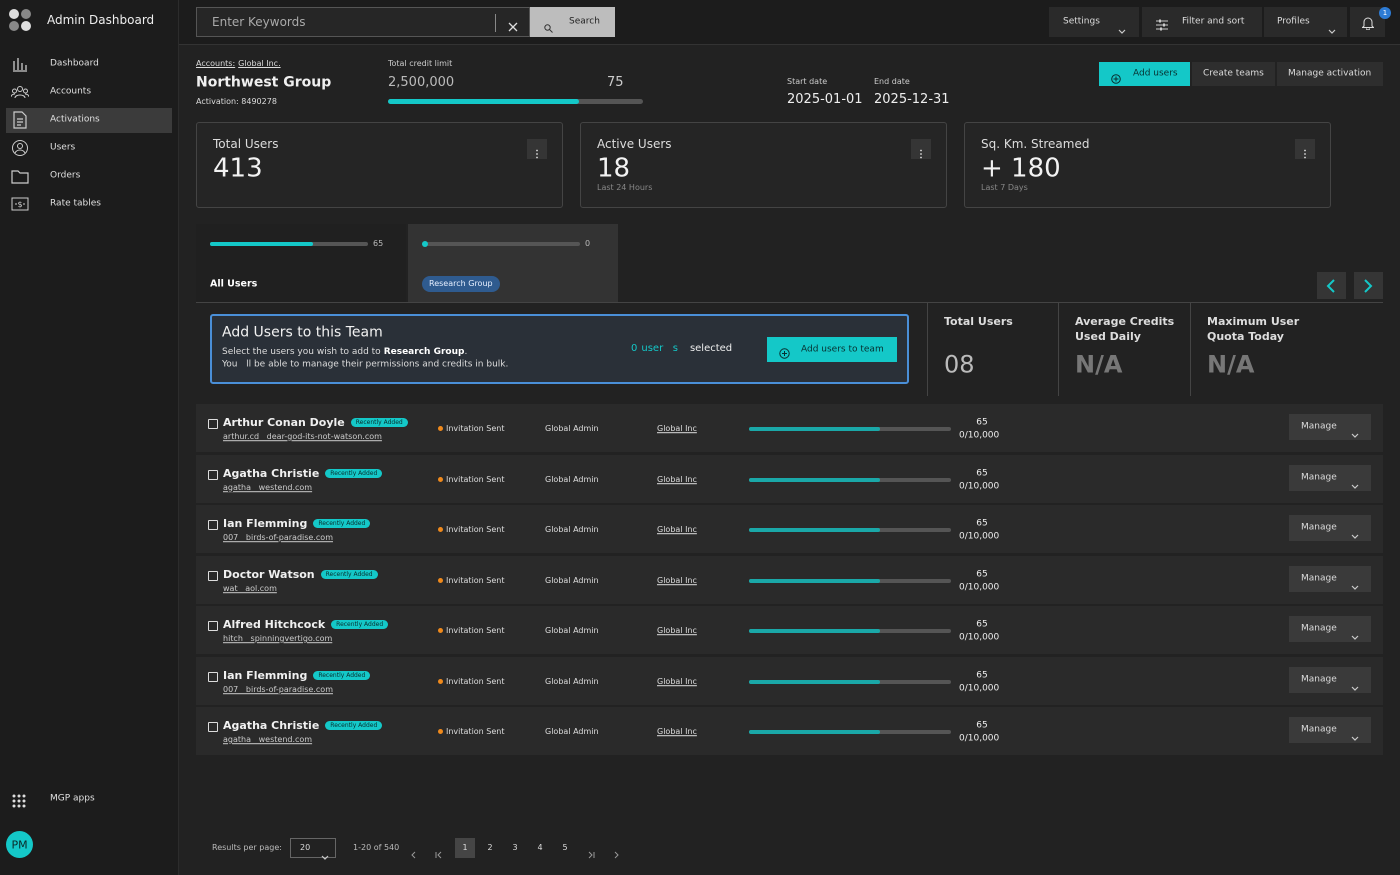 The width and height of the screenshot is (1400, 875). I want to click on user-email: wat aol.com, so click(250, 588).